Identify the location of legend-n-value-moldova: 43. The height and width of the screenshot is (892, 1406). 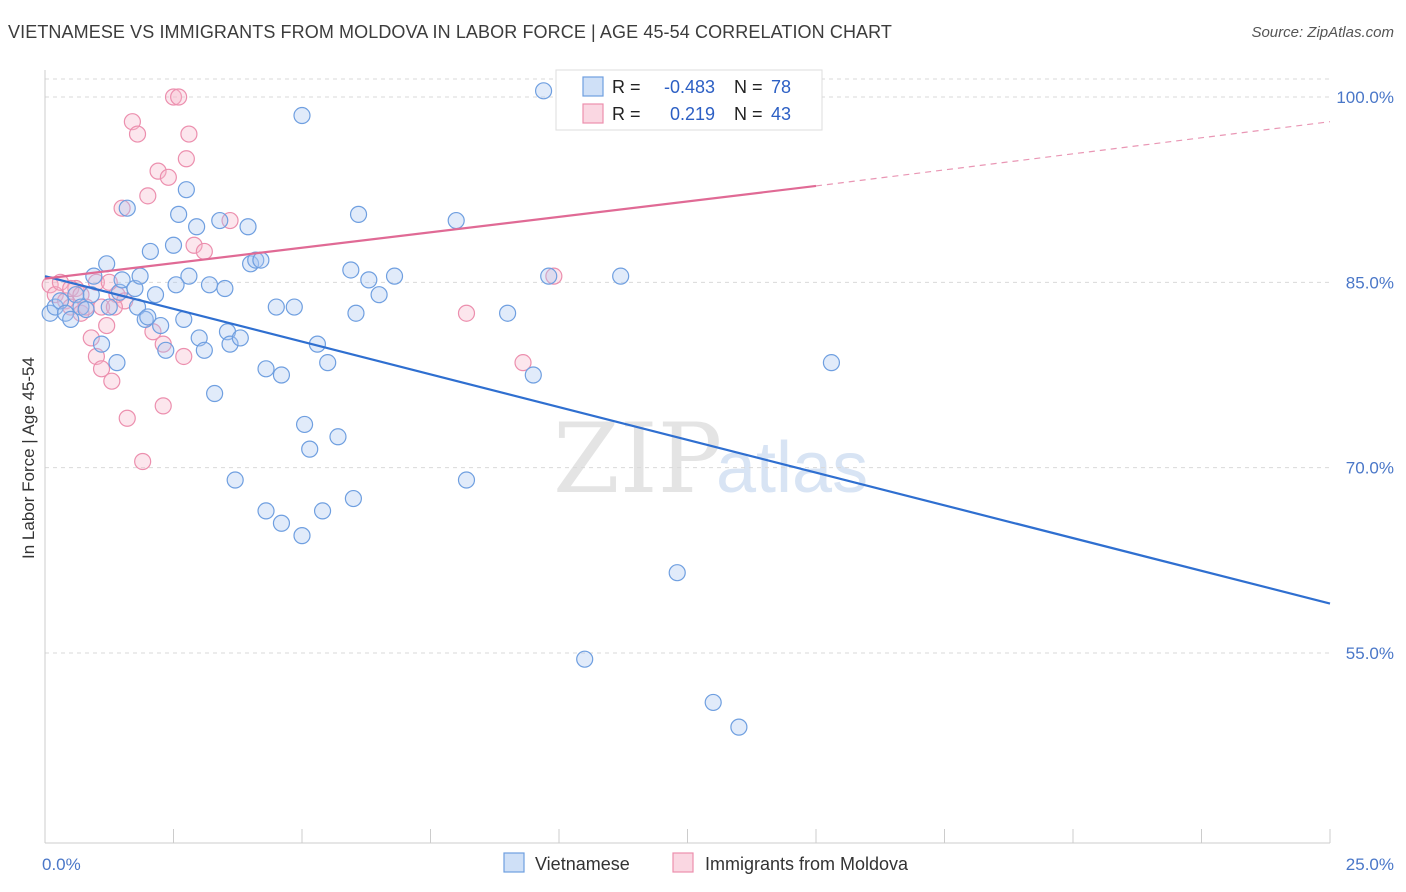
(781, 114).